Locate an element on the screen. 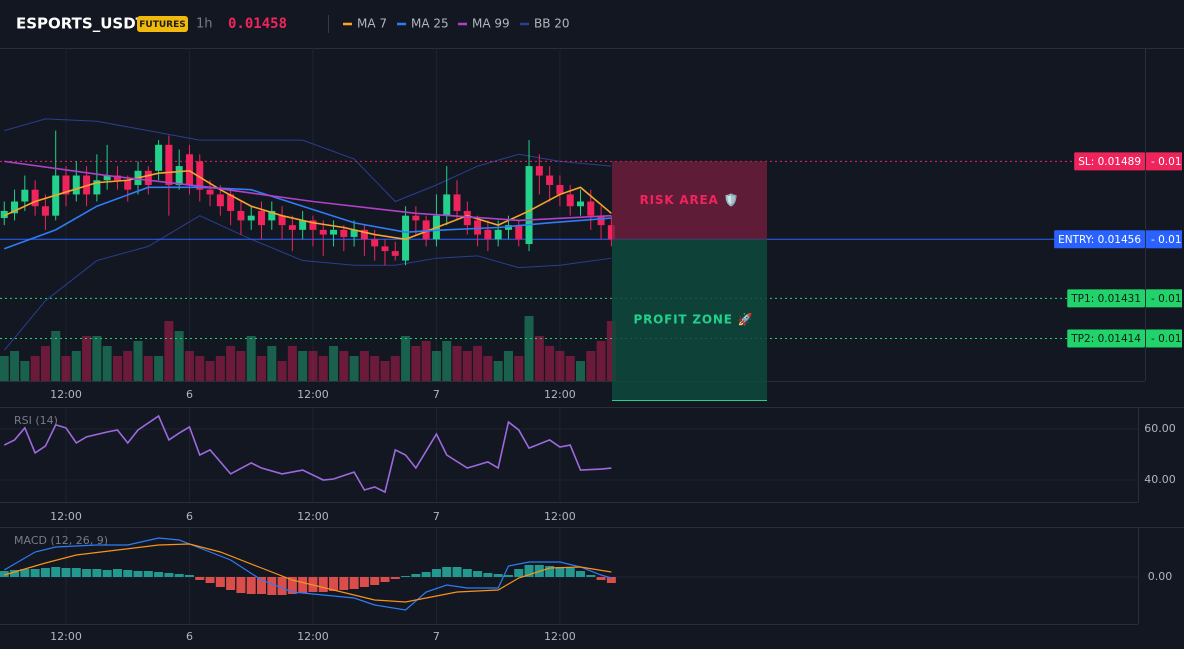 The image size is (1184, 649). bb-upper is located at coordinates (308, 160).